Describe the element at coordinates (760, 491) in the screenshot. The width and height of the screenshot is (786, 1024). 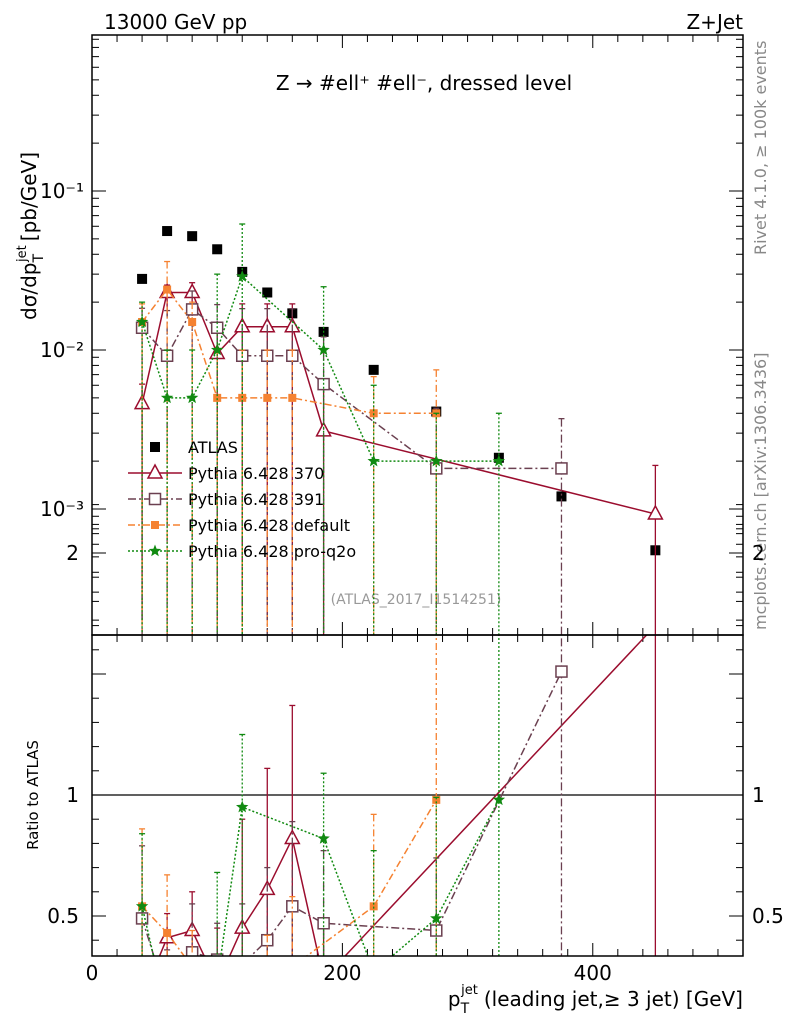
I see `mcplots-label: mcplots.cern.ch [arXiv:1306.3436]` at that location.